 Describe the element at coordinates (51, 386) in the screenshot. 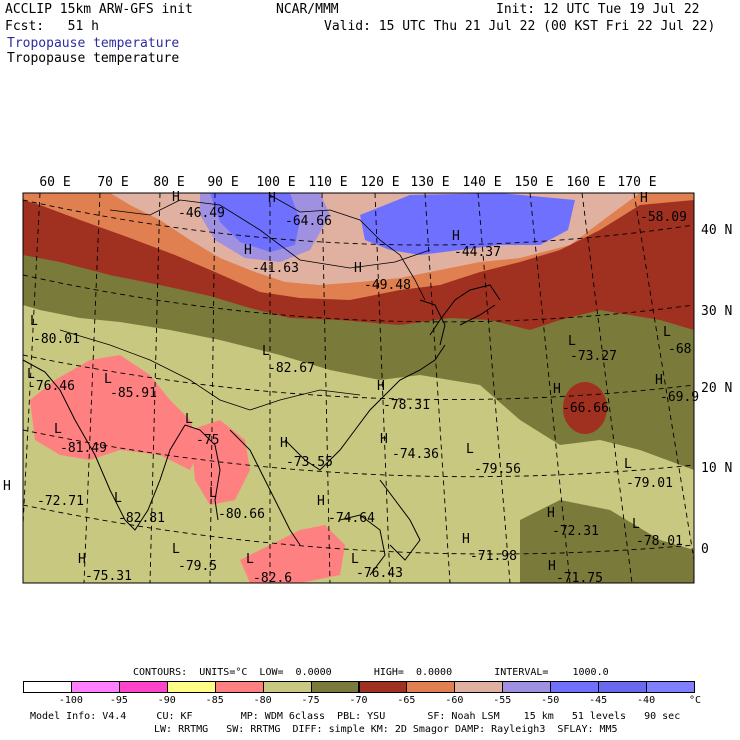

I see `center-value: -76.46` at that location.